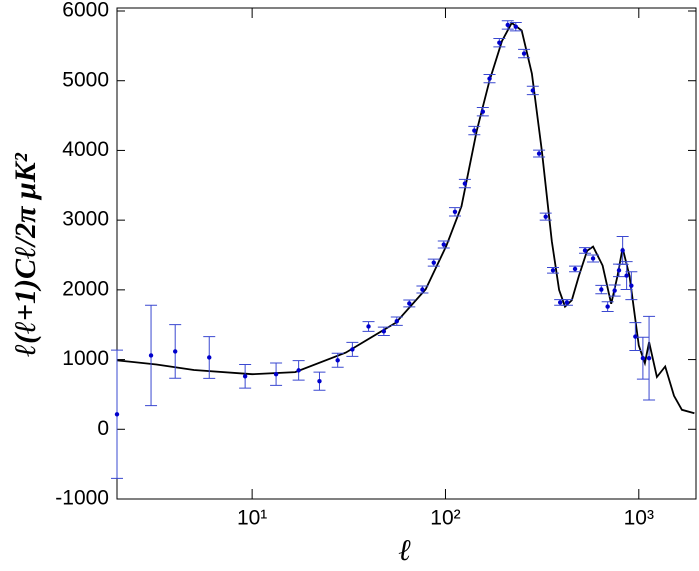 This screenshot has height=571, width=699. I want to click on y-tick-label: 1000, so click(85, 358).